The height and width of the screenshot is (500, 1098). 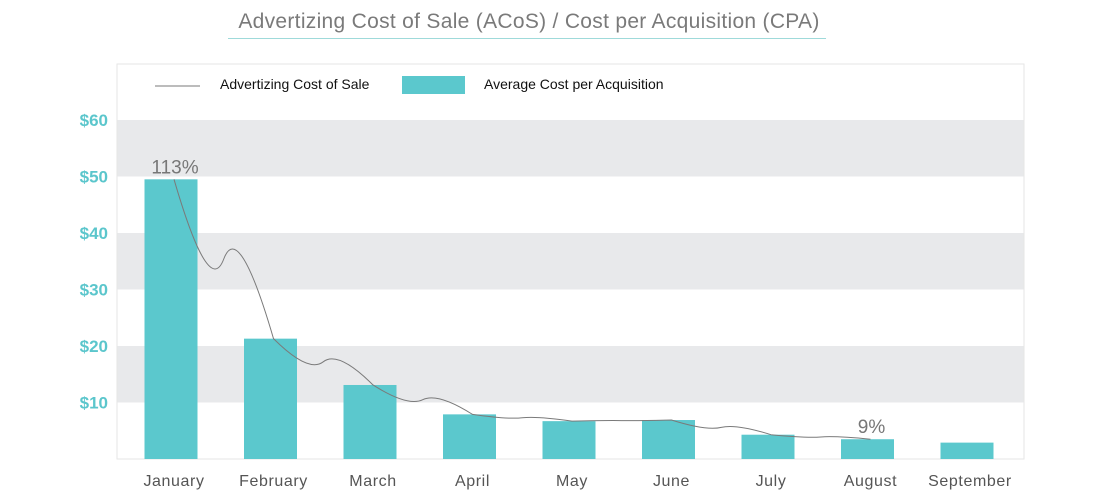 What do you see at coordinates (870, 481) in the screenshot?
I see `x-tick-label: August` at bounding box center [870, 481].